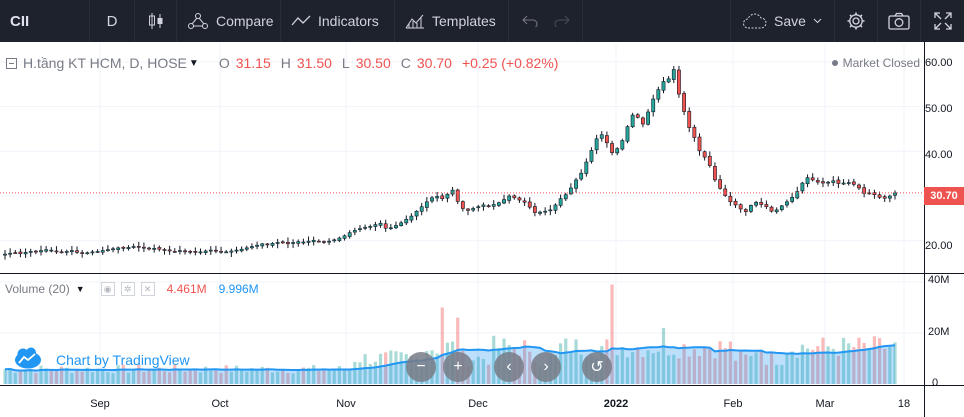 The height and width of the screenshot is (417, 964). What do you see at coordinates (112, 21) in the screenshot?
I see `interval-button: D` at bounding box center [112, 21].